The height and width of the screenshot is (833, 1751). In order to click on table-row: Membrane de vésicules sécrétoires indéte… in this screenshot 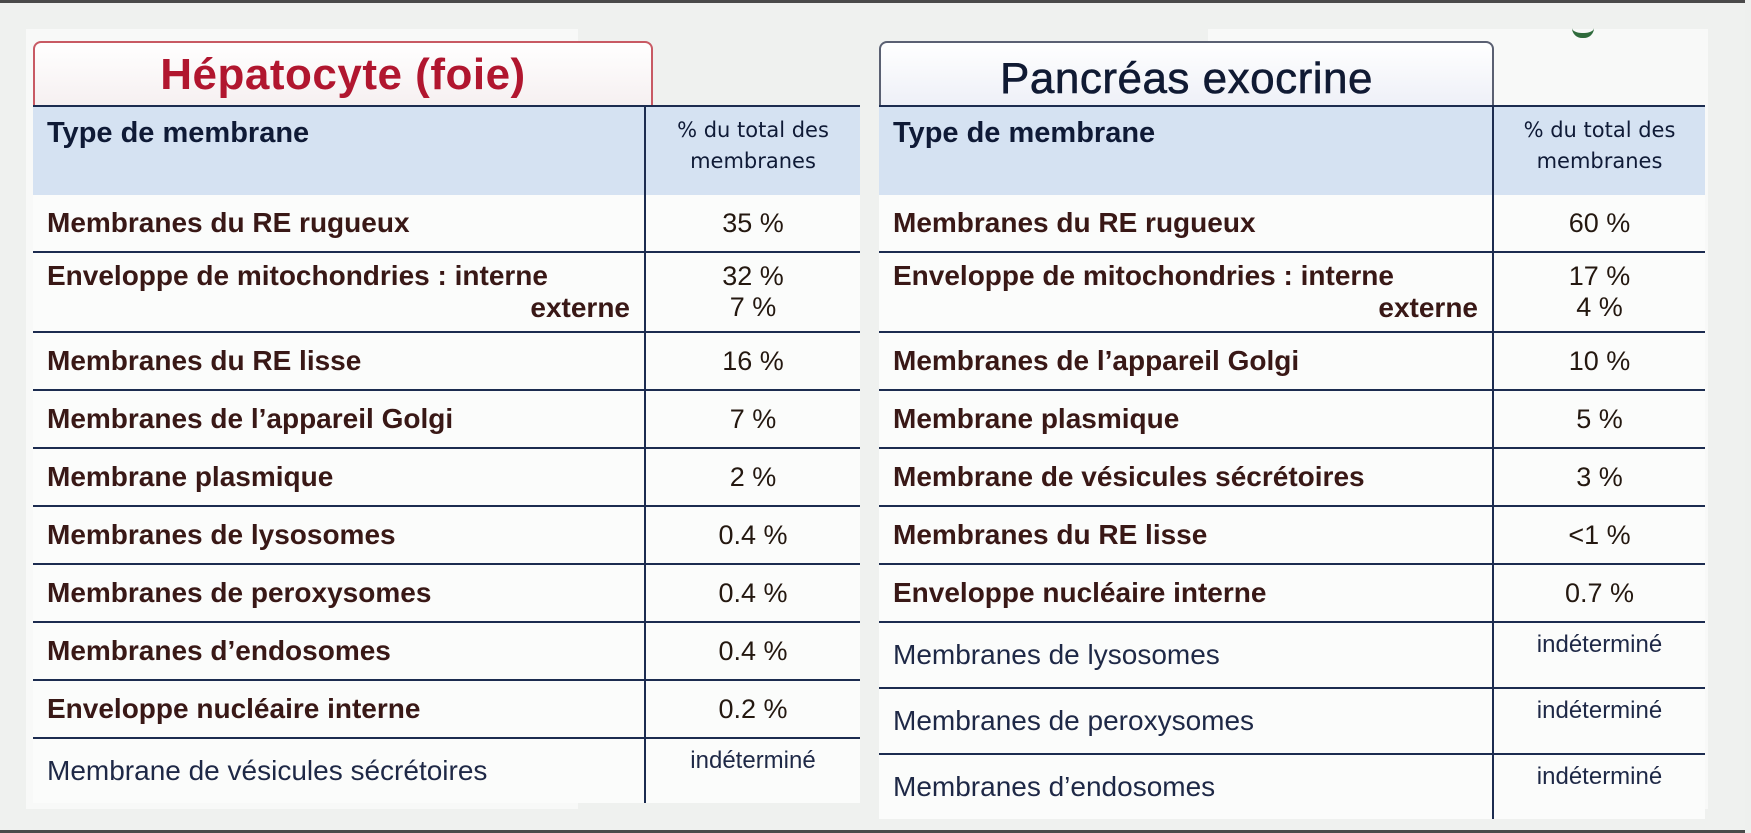, I will do `click(446, 770)`.